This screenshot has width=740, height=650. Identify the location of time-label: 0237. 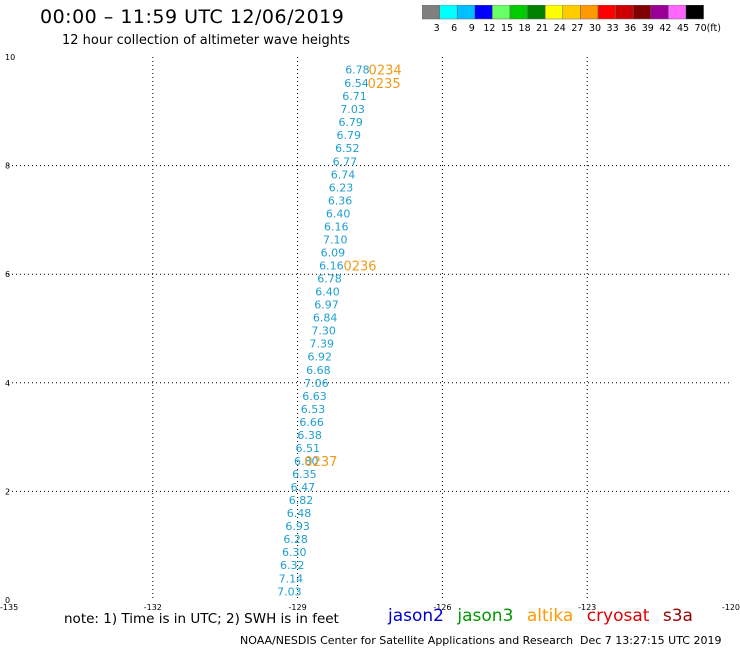
(320, 462).